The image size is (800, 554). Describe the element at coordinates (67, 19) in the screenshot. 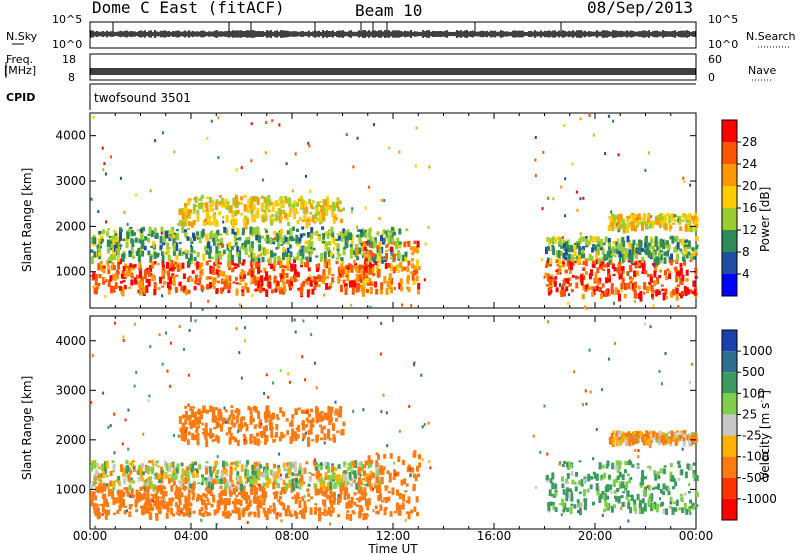

I see `nsky-tick-top: 10^5` at that location.